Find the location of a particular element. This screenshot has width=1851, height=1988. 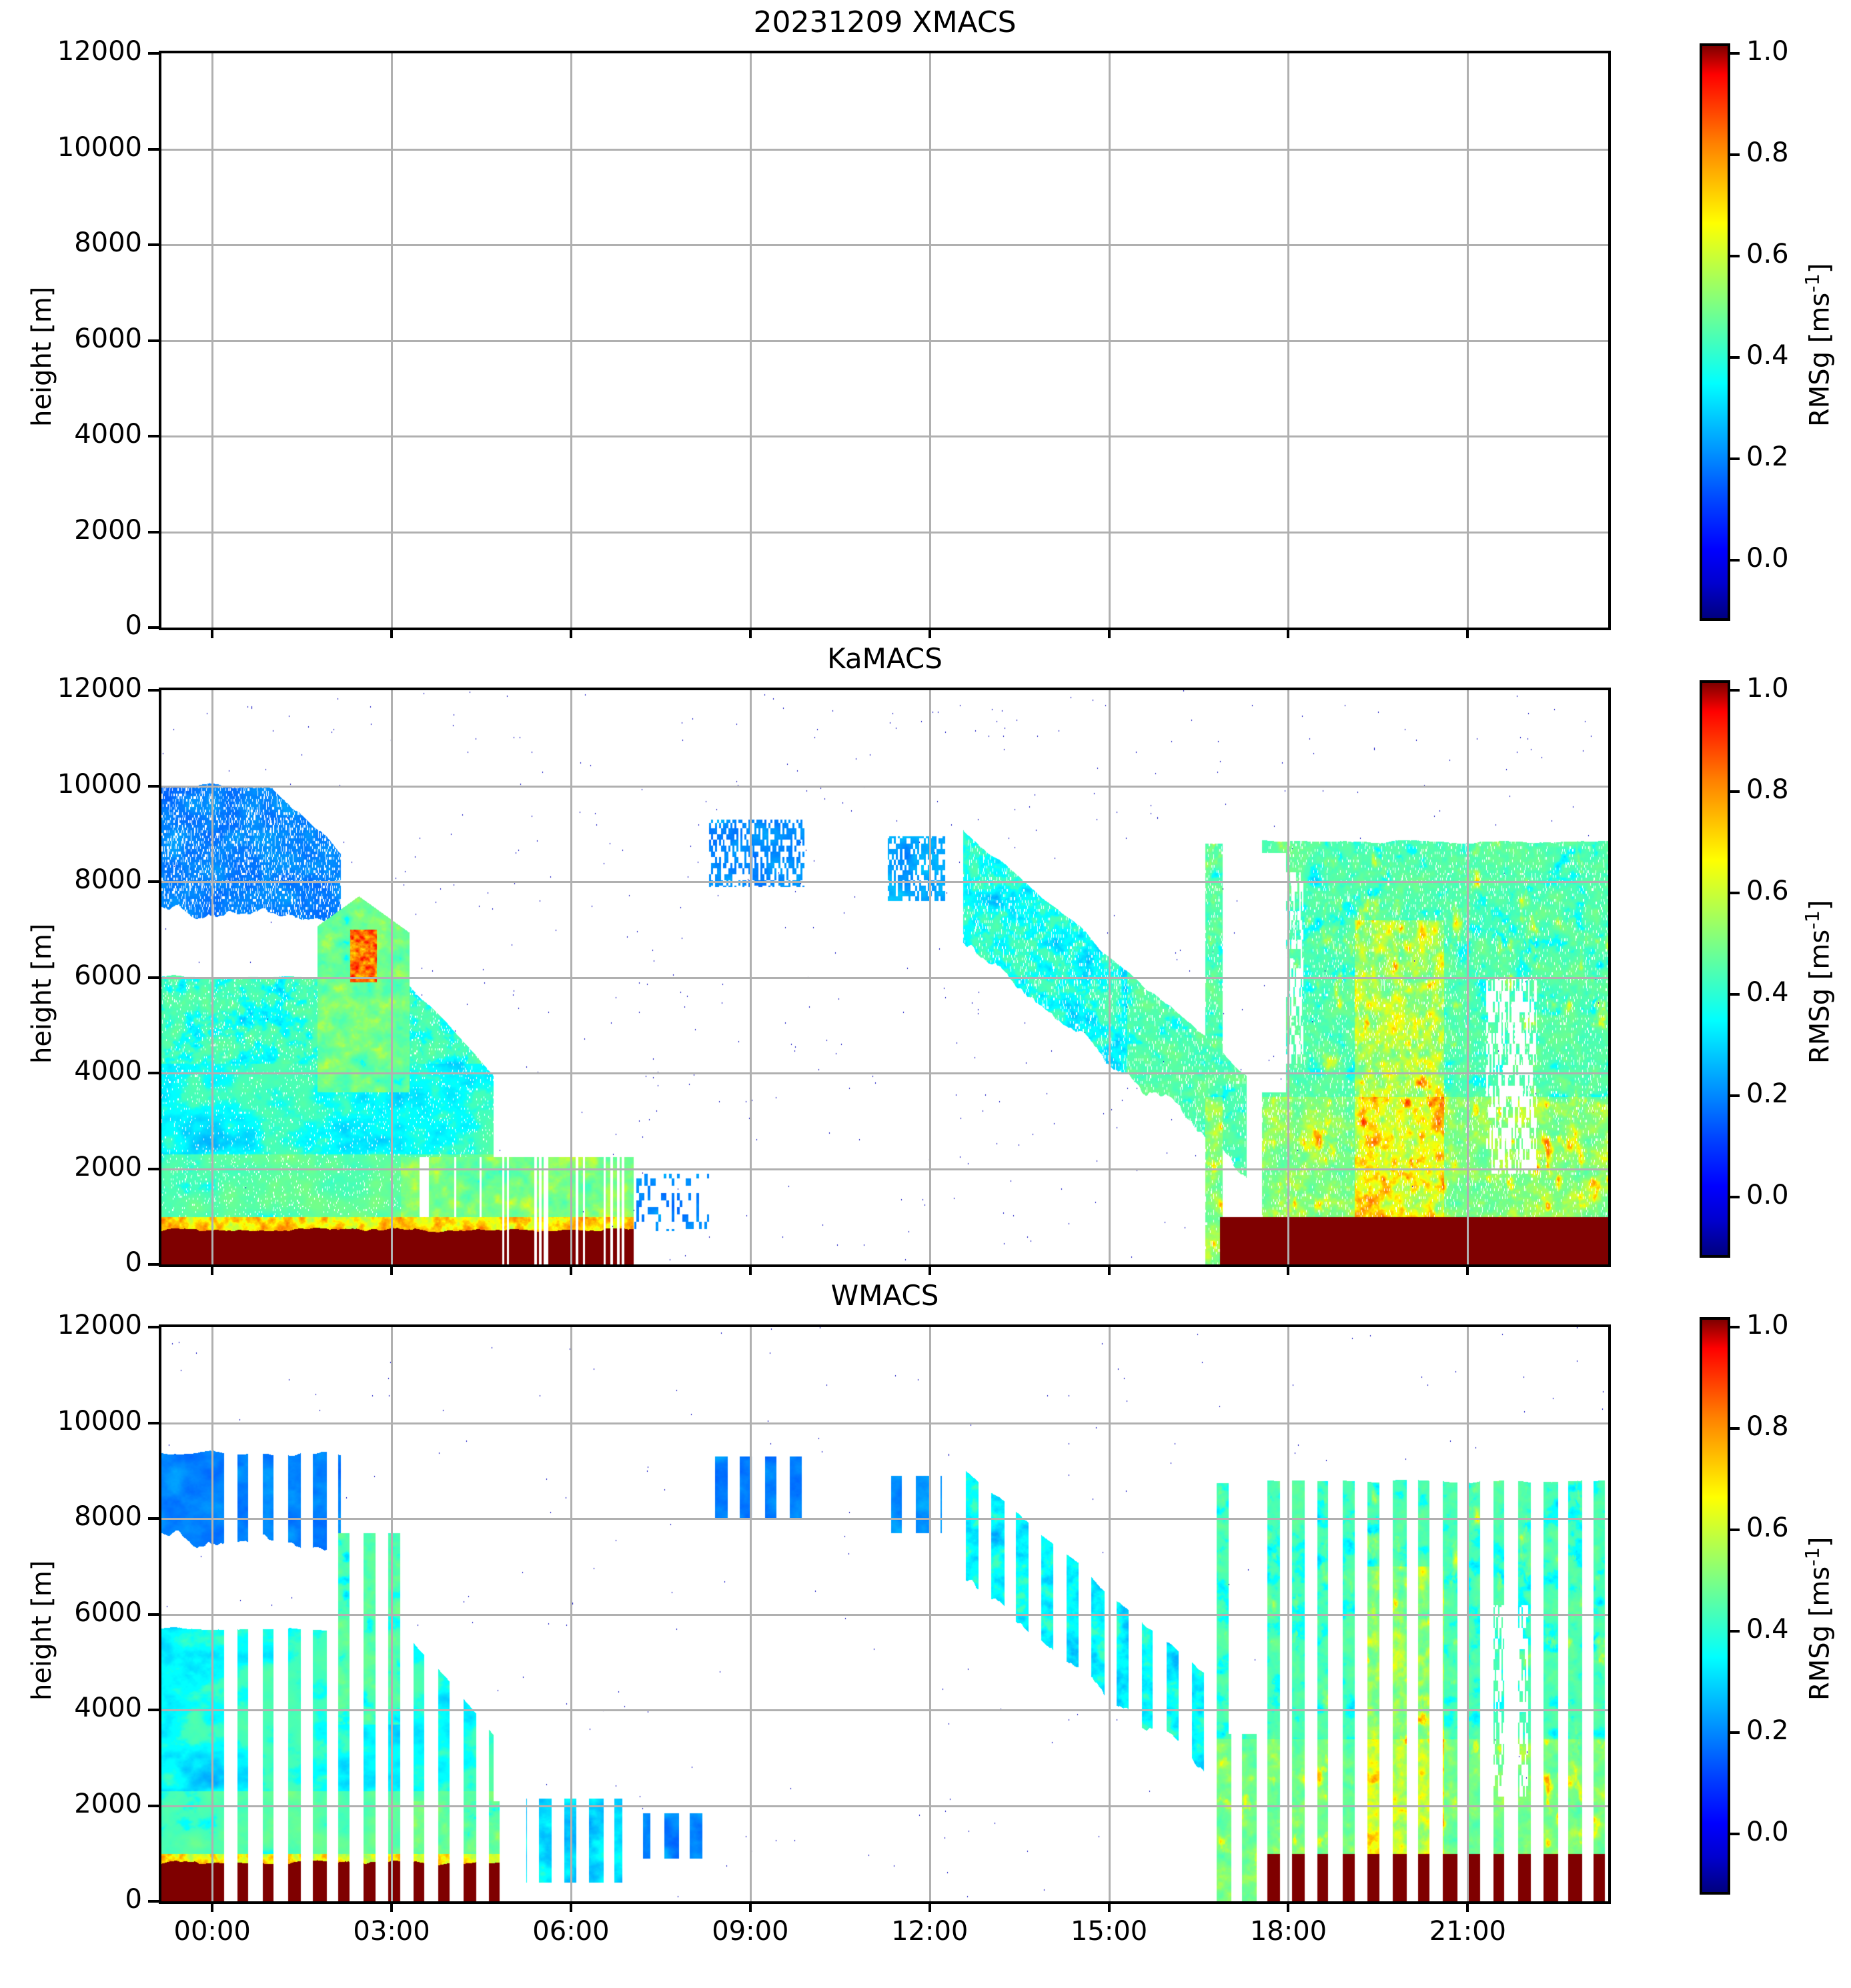

x-tick-label: 00:00 is located at coordinates (212, 1932).